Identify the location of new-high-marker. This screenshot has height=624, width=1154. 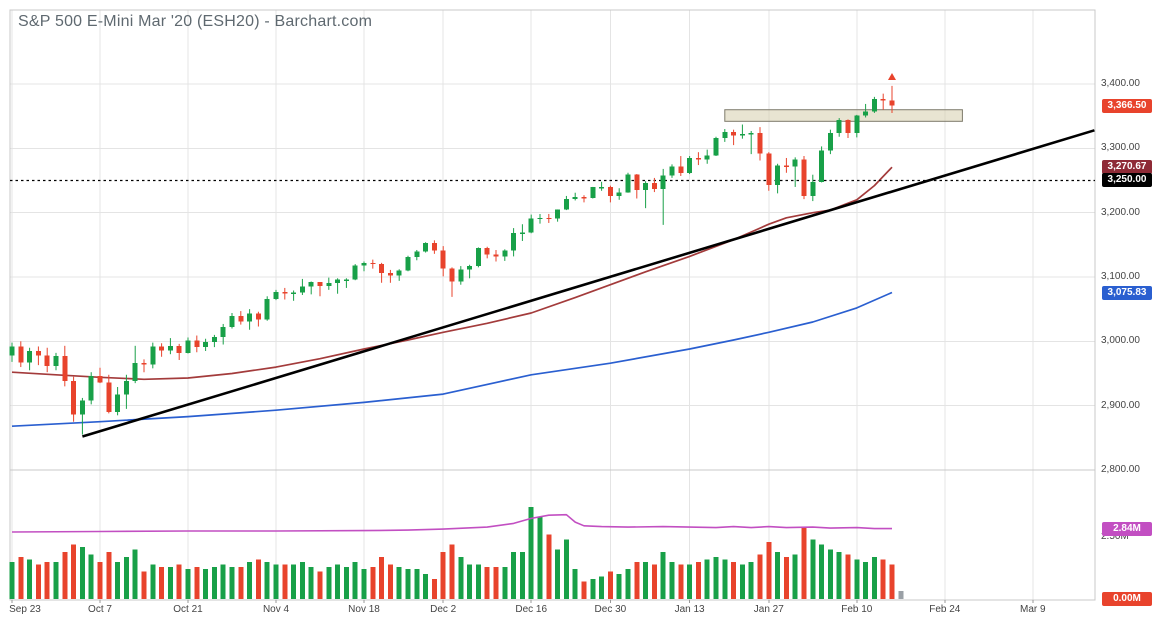
(892, 76).